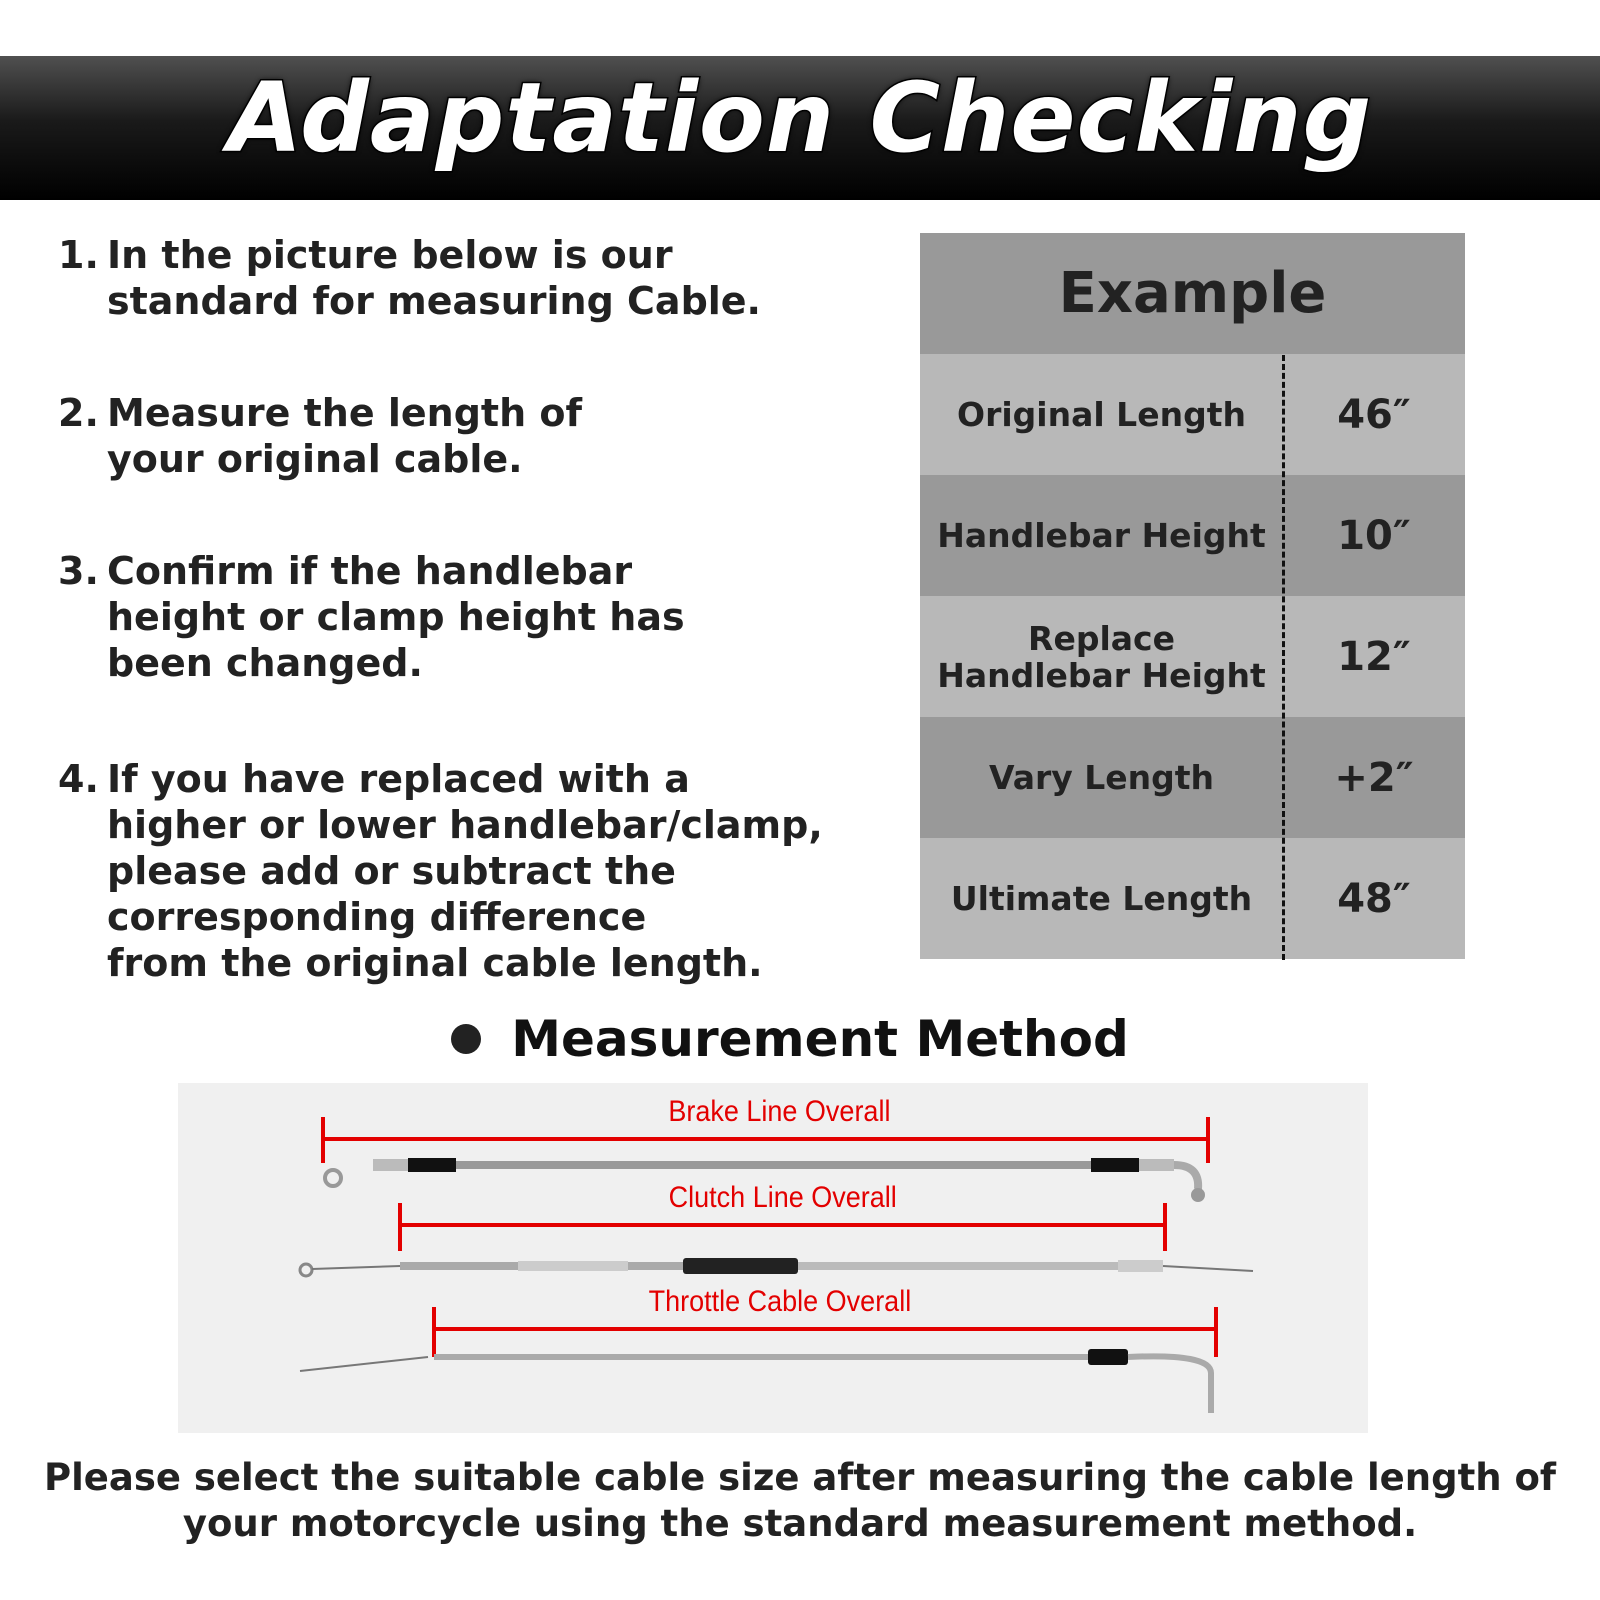  Describe the element at coordinates (780, 1301) in the screenshot. I see `throttle-cable-label: Throttle Cable Overall` at that location.